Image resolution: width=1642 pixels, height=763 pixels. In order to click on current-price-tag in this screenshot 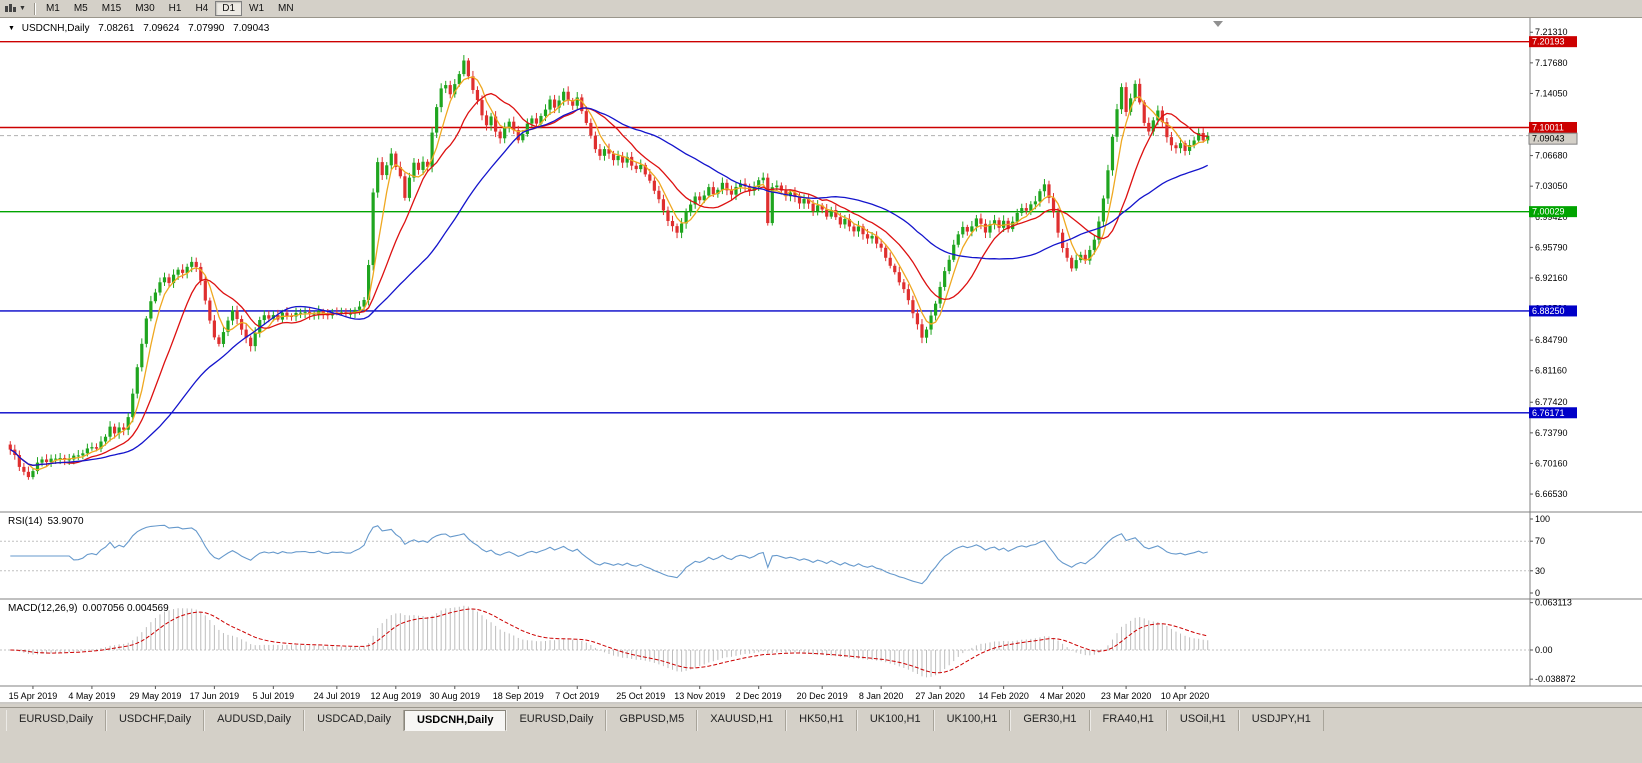, I will do `click(1553, 138)`.